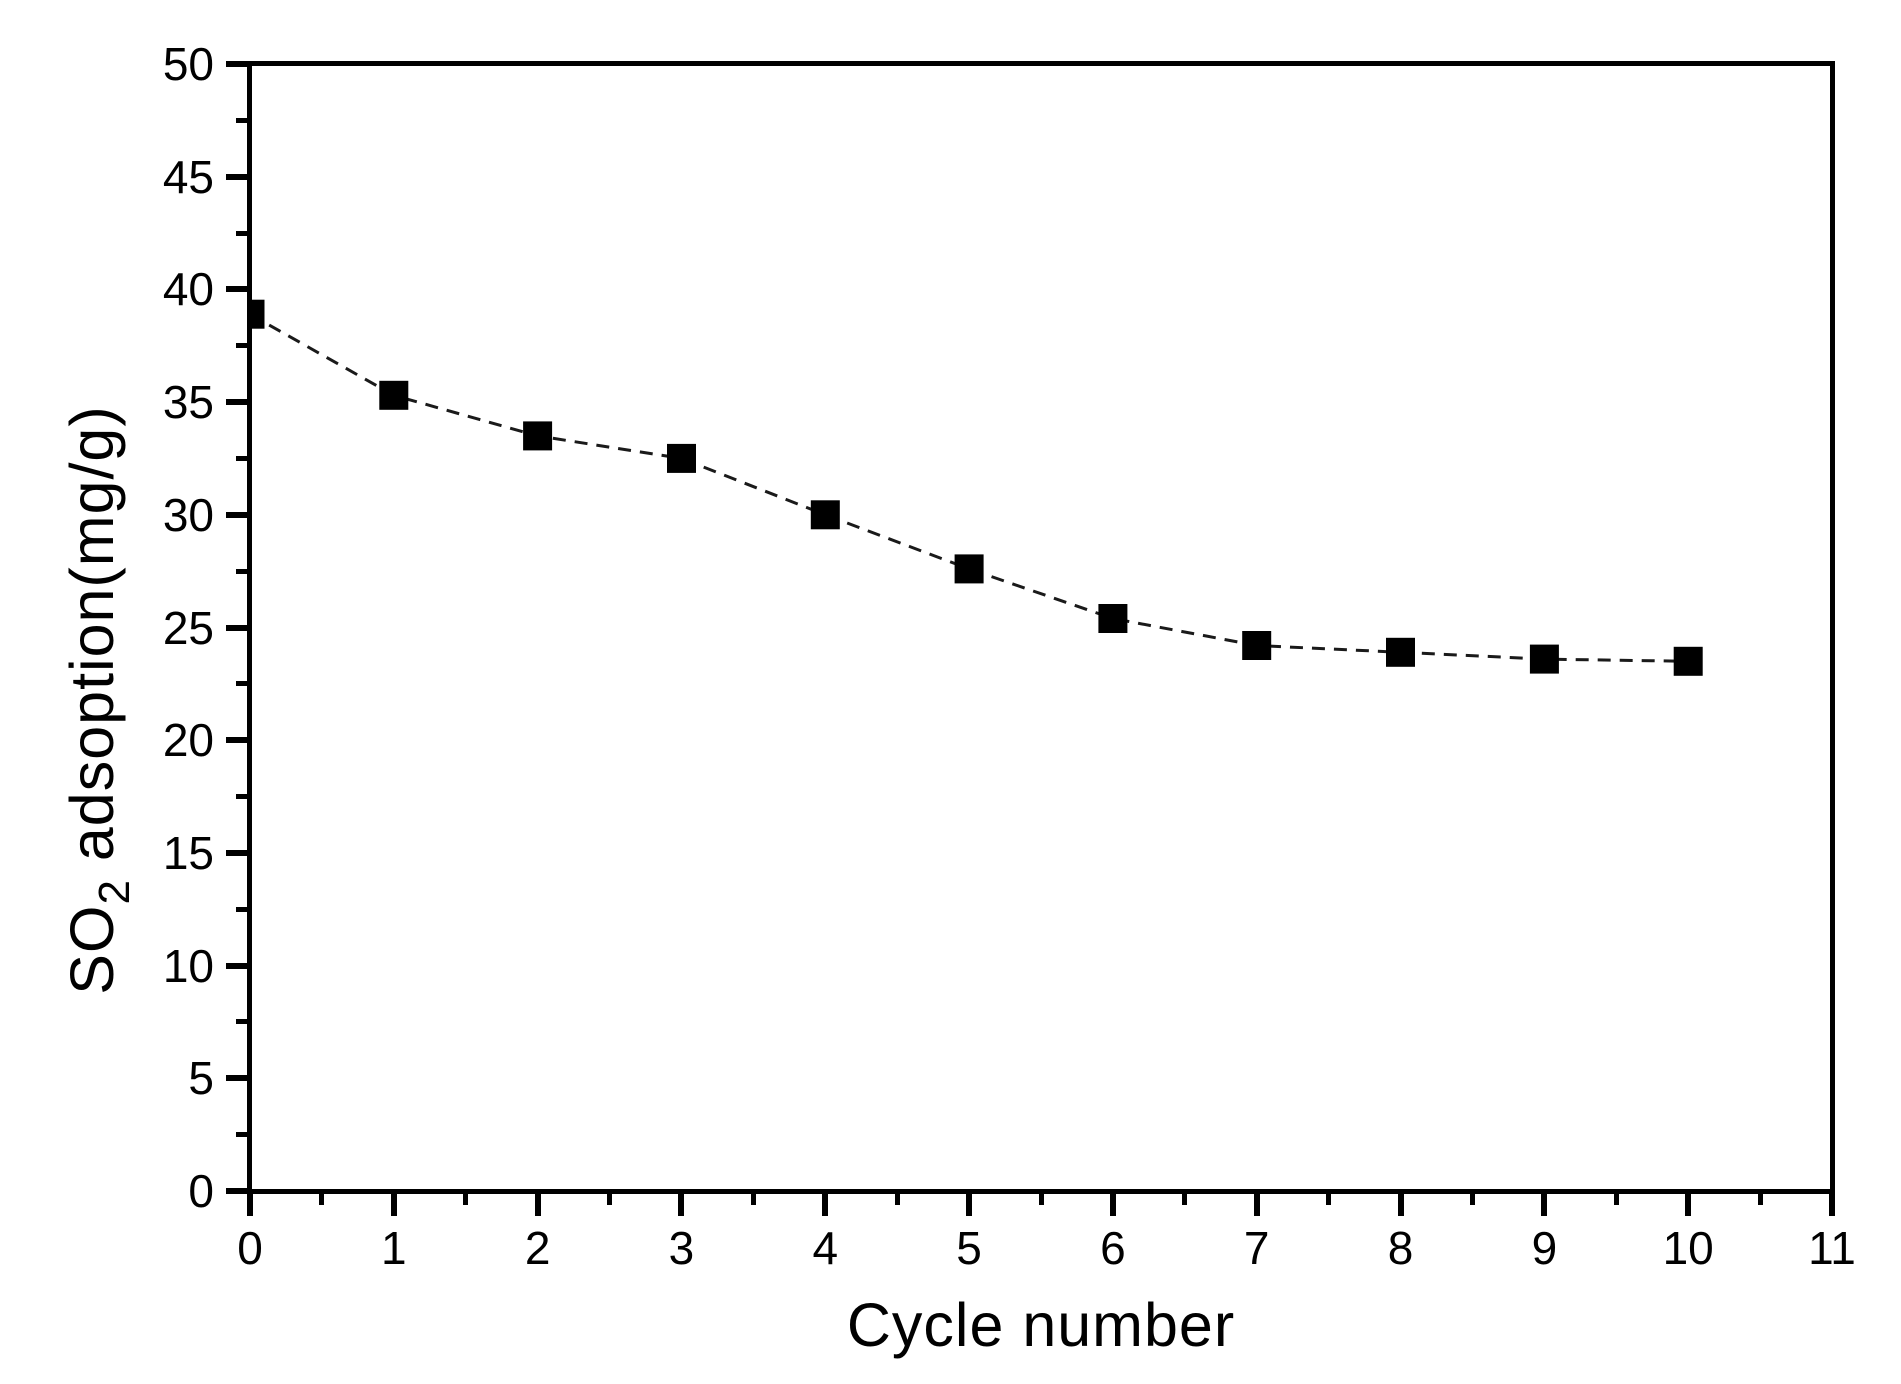 The height and width of the screenshot is (1384, 1901). What do you see at coordinates (188, 852) in the screenshot?
I see `y-axis-tick-label: 15` at bounding box center [188, 852].